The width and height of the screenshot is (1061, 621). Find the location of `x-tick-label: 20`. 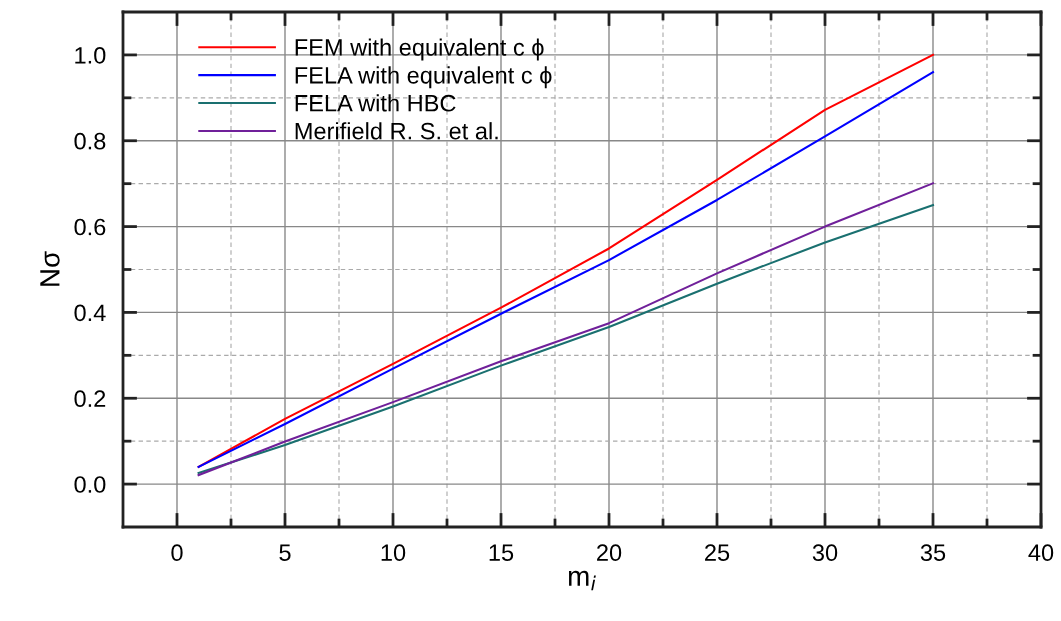

x-tick-label: 20 is located at coordinates (609, 553).